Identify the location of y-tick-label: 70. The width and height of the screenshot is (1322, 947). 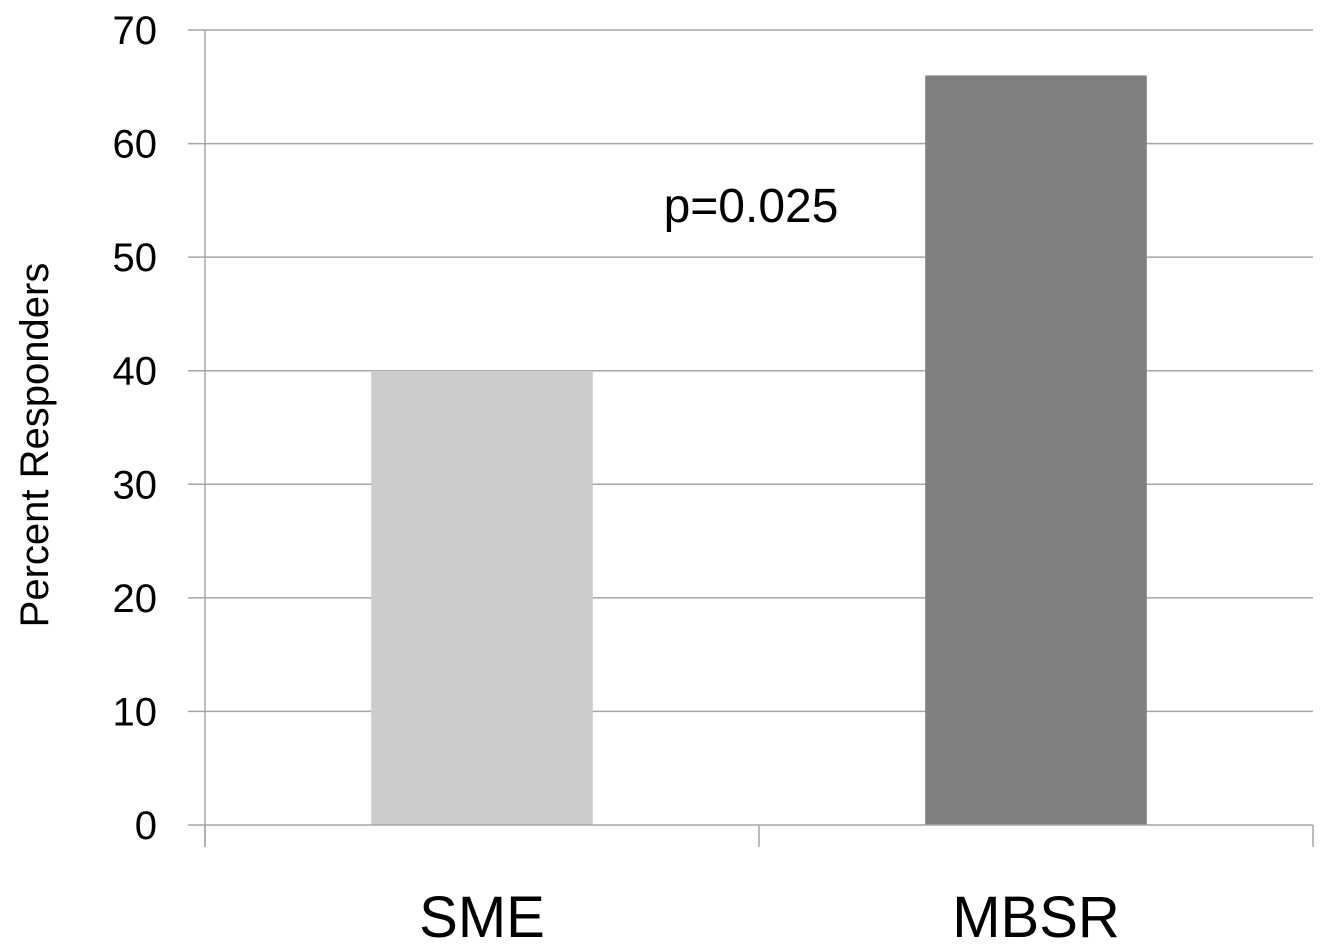
(135, 31).